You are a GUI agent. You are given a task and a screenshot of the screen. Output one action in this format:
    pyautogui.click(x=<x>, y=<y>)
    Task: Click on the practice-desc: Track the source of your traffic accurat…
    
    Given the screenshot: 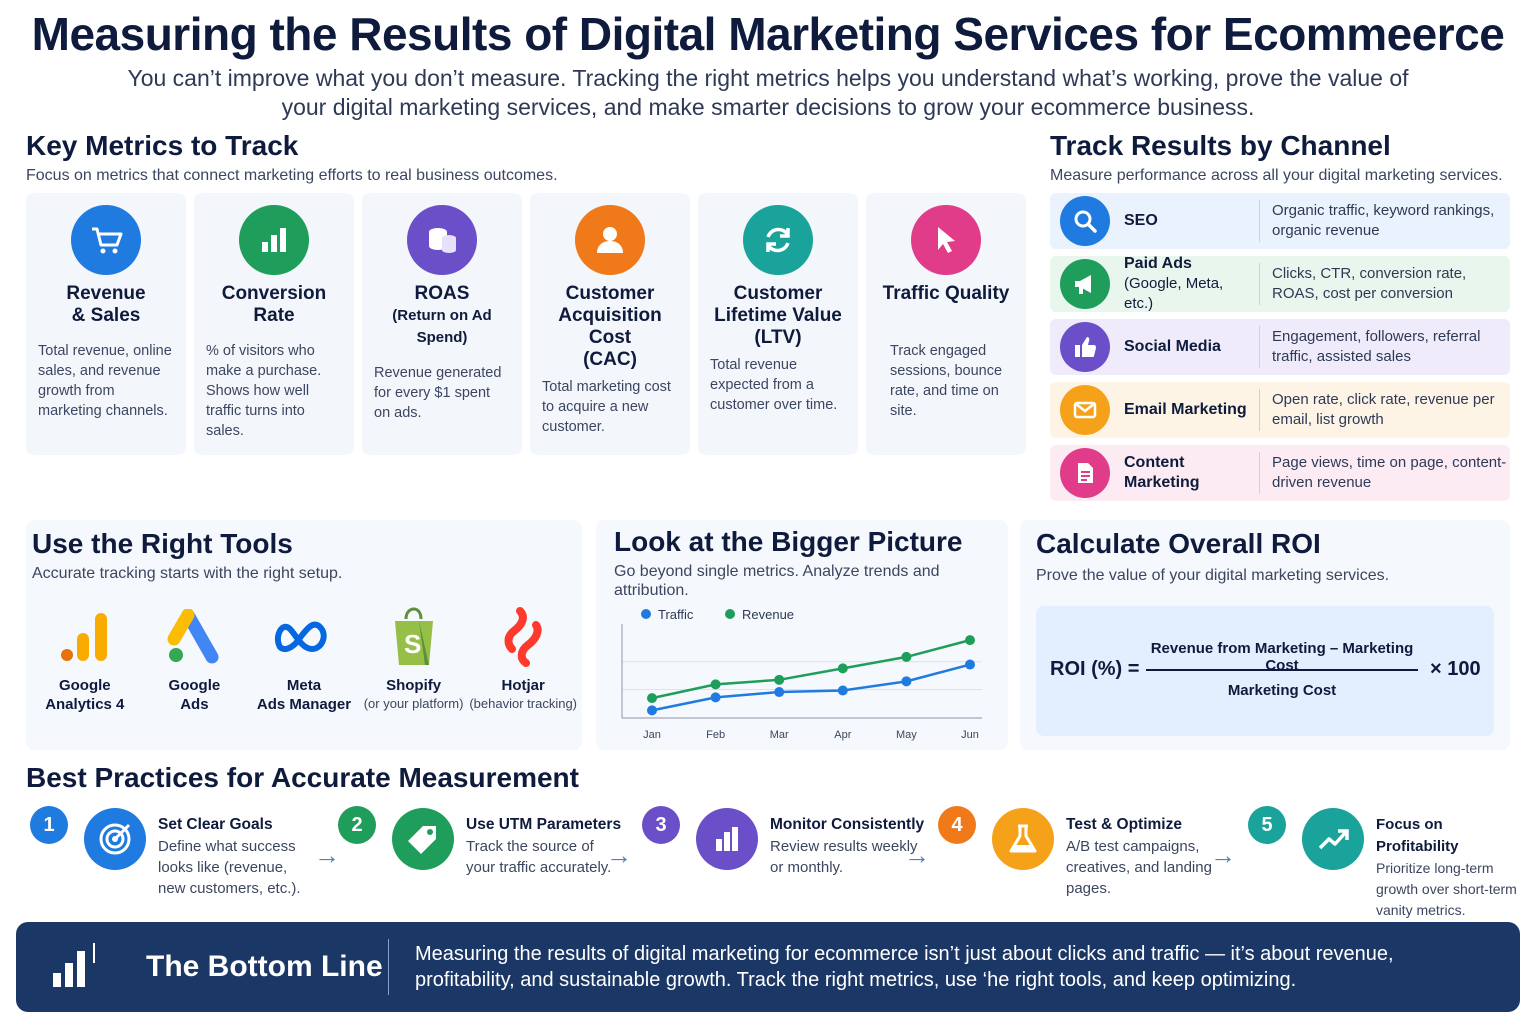 What is the action you would take?
    pyautogui.click(x=539, y=857)
    